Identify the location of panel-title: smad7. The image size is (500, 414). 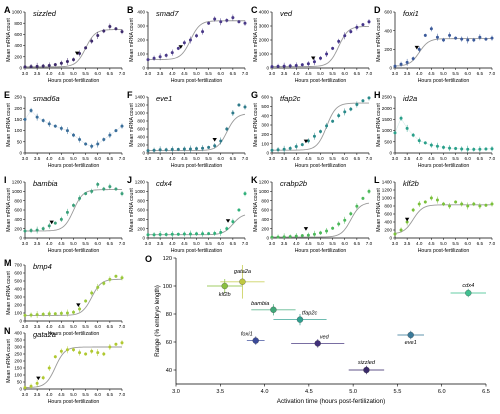
(167, 13).